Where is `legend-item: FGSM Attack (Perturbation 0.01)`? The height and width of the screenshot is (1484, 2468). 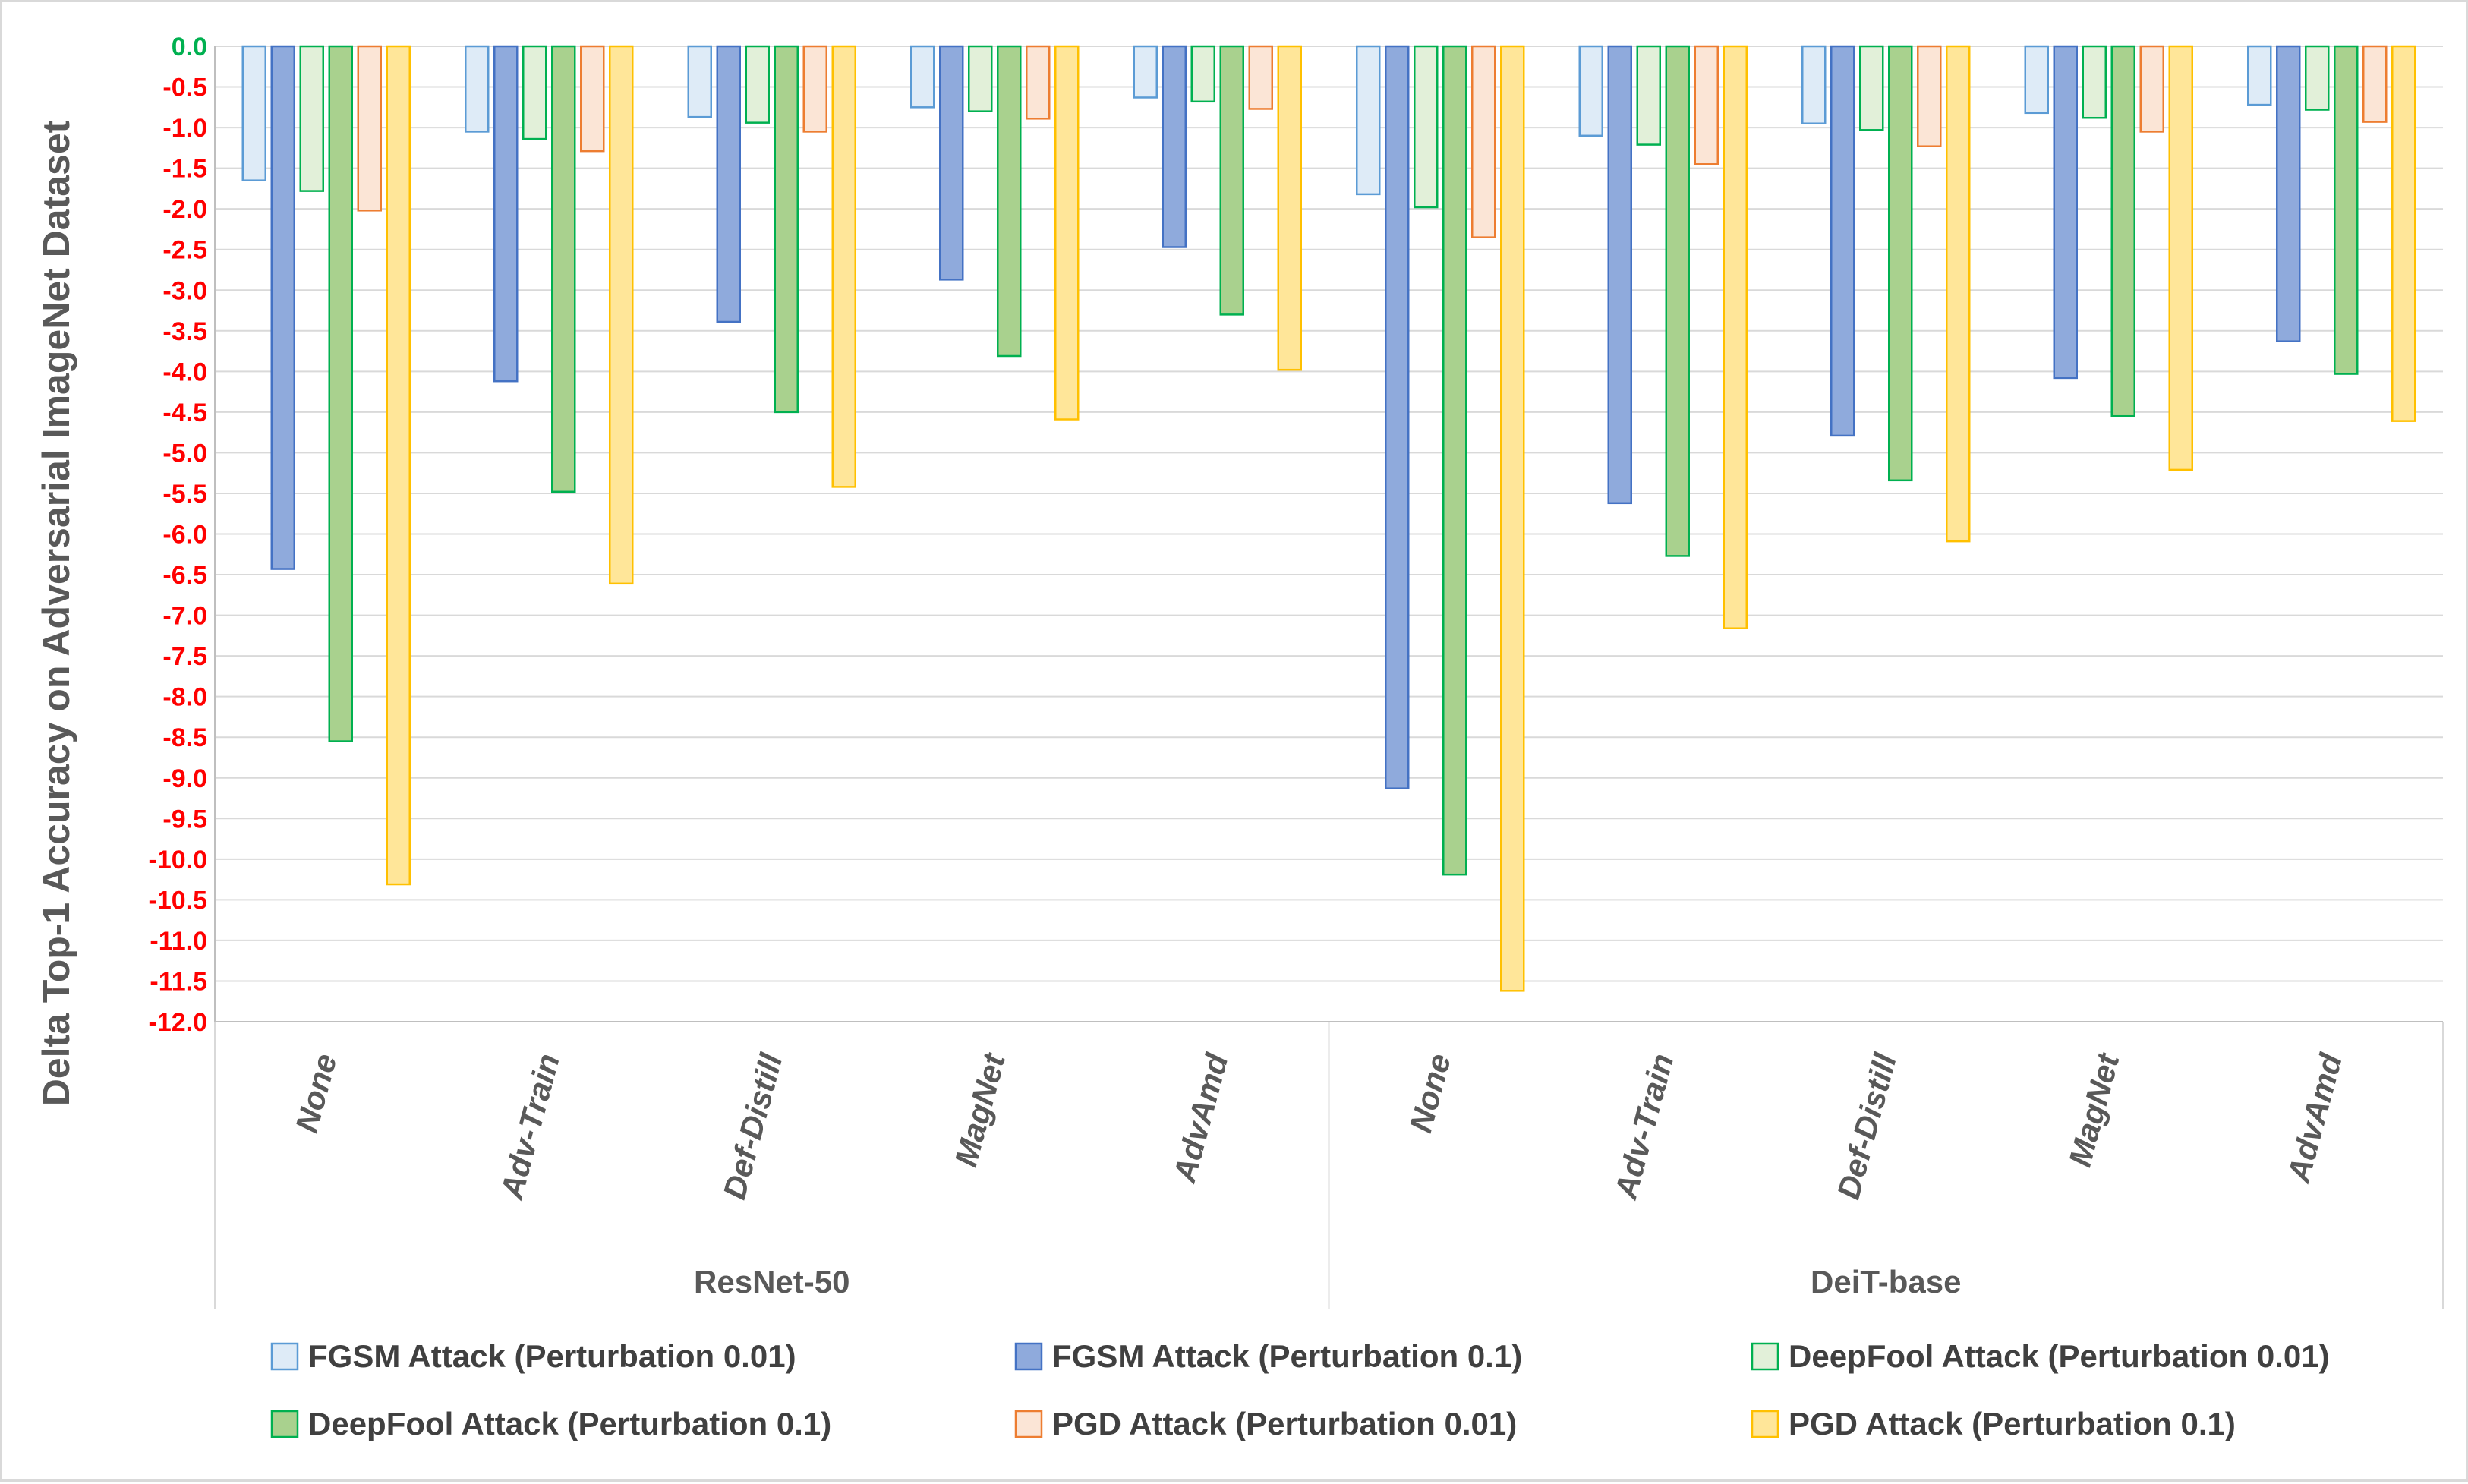
legend-item: FGSM Attack (Perturbation 0.01) is located at coordinates (533, 1356).